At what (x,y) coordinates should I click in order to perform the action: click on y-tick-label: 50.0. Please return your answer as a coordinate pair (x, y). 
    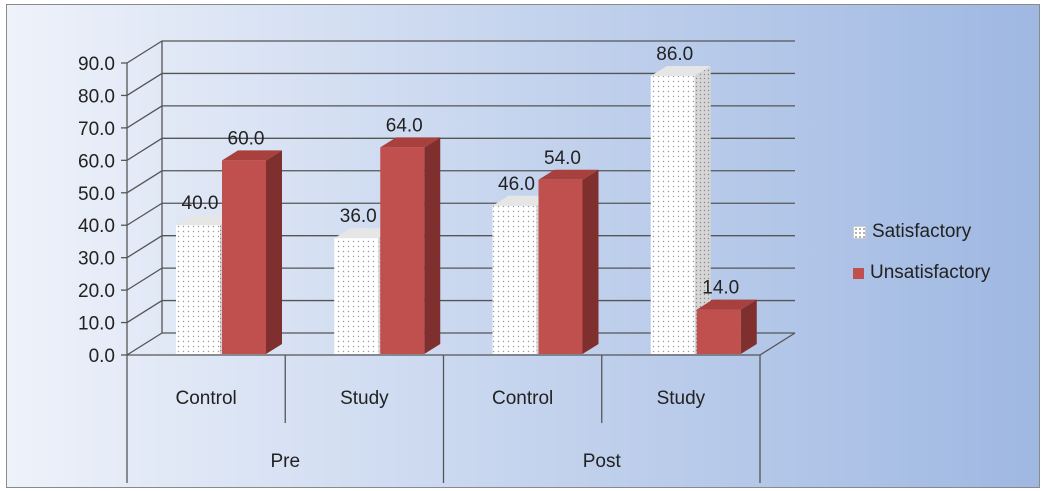
    Looking at the image, I should click on (96, 194).